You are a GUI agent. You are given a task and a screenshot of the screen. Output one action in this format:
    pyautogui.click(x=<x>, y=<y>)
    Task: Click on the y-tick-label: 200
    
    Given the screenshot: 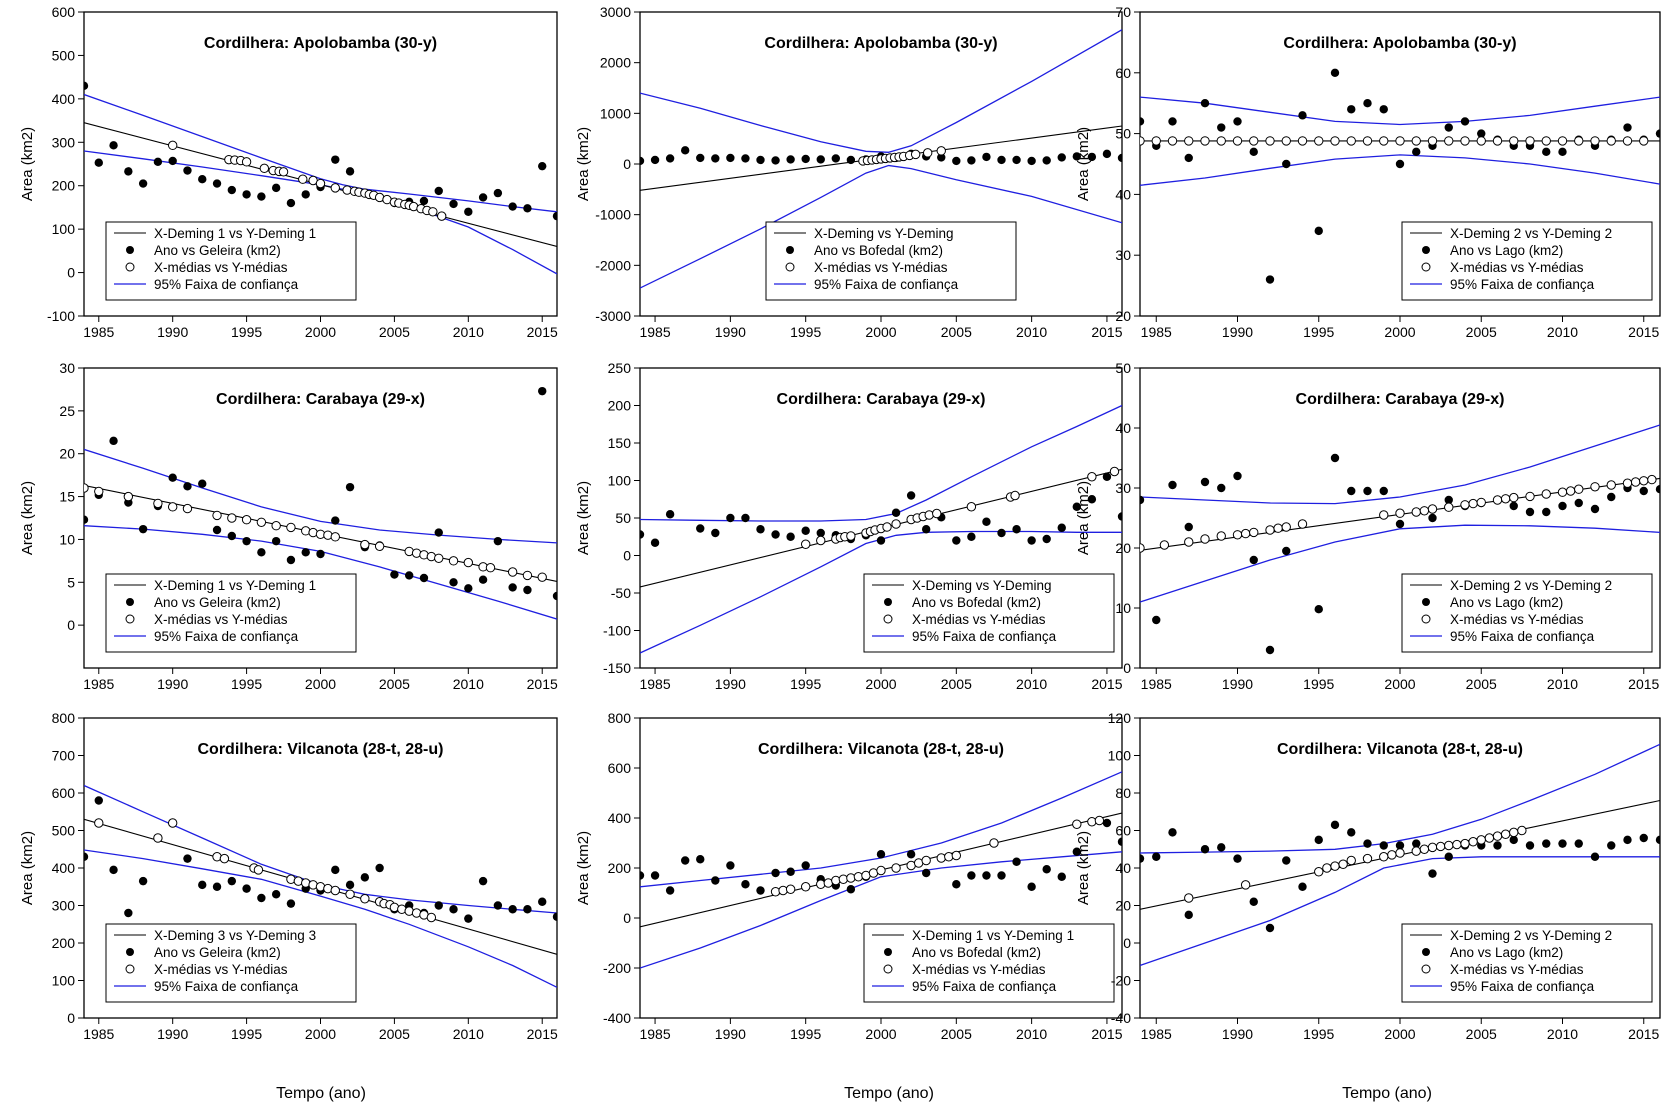 What is the action you would take?
    pyautogui.click(x=620, y=868)
    